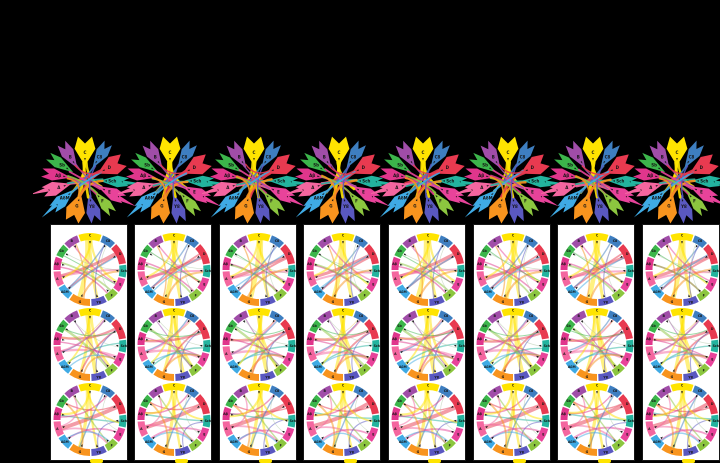 The width and height of the screenshot is (720, 463). Describe the element at coordinates (338, 152) in the screenshot. I see `petal-label: C` at that location.